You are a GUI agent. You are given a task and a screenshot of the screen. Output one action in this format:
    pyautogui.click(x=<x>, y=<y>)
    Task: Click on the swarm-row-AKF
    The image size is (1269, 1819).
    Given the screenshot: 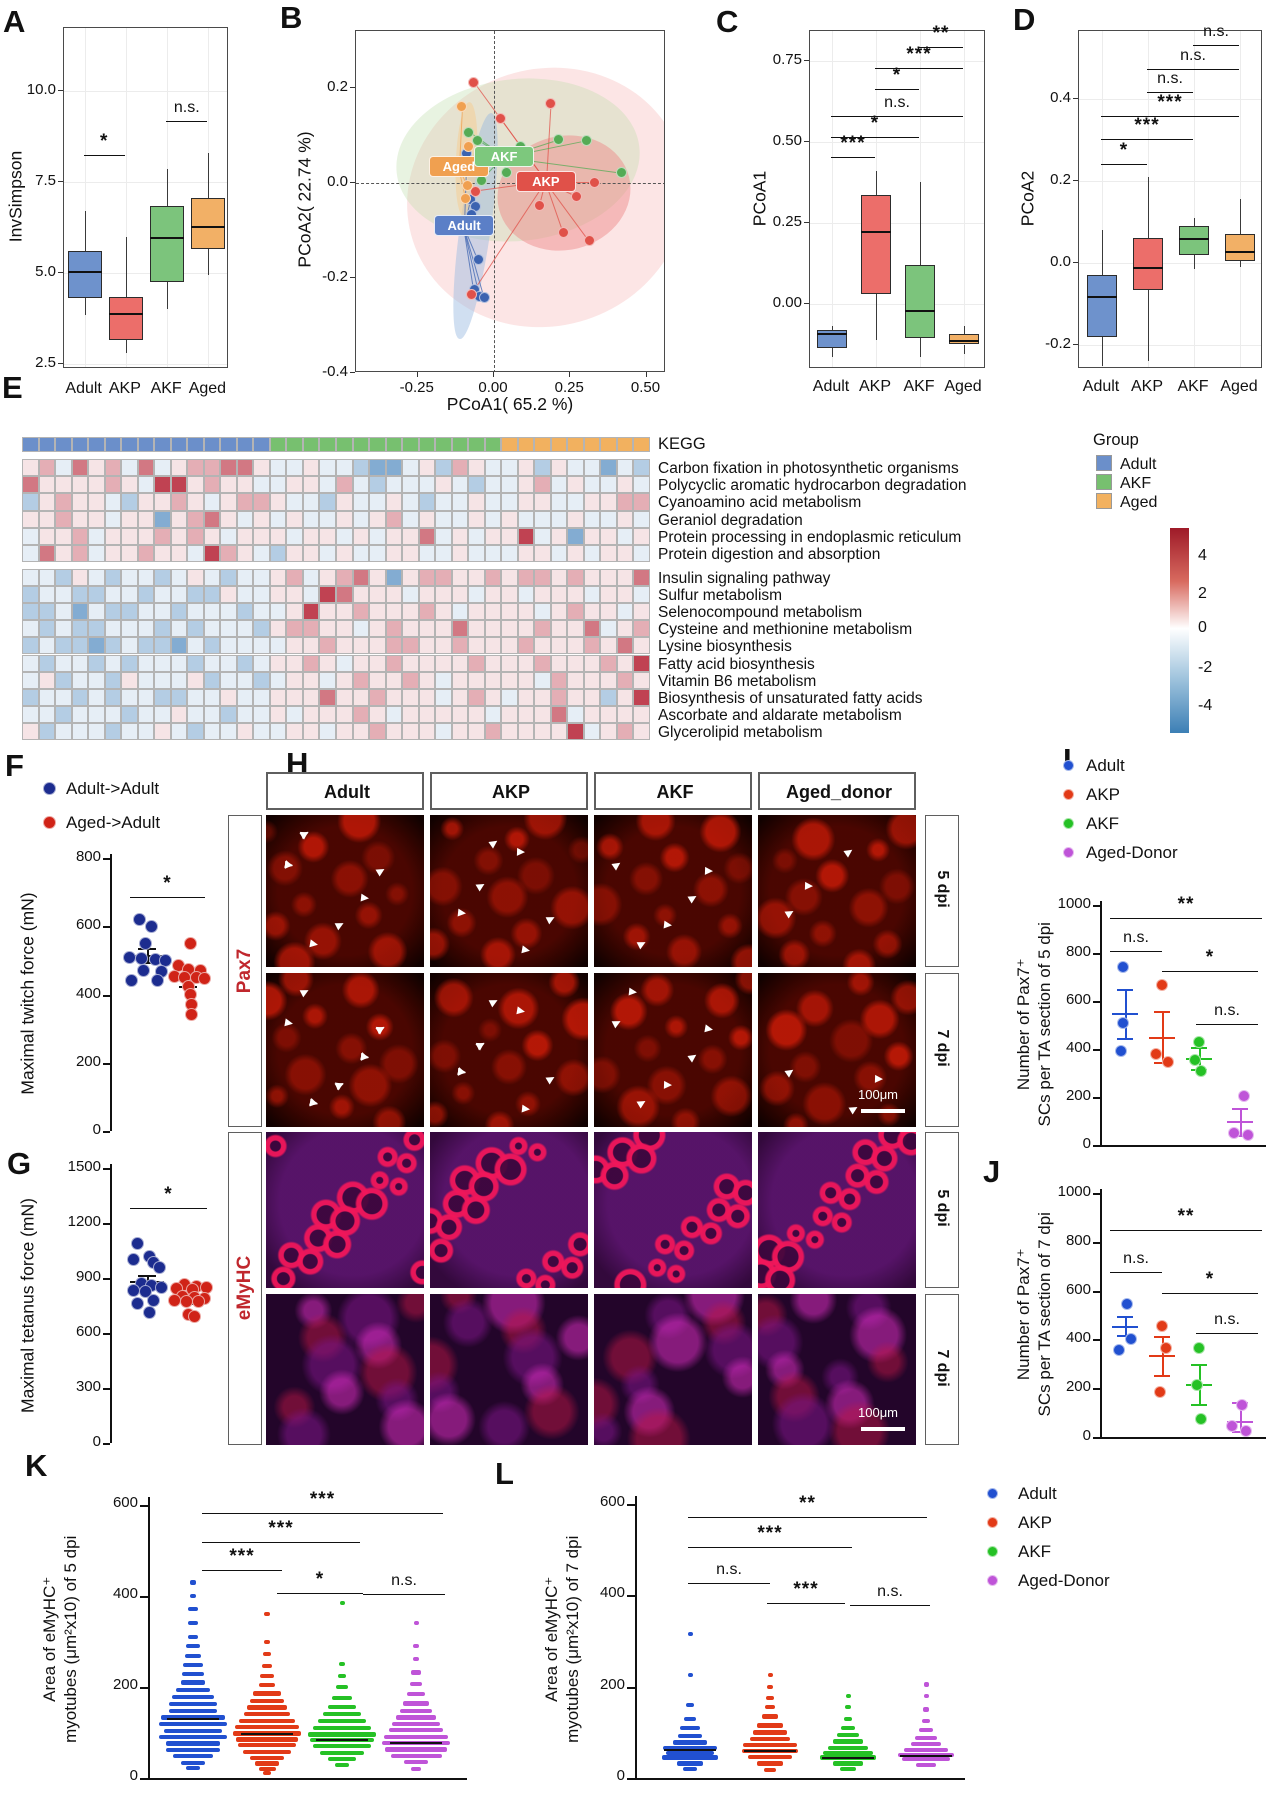 What is the action you would take?
    pyautogui.click(x=848, y=1741)
    